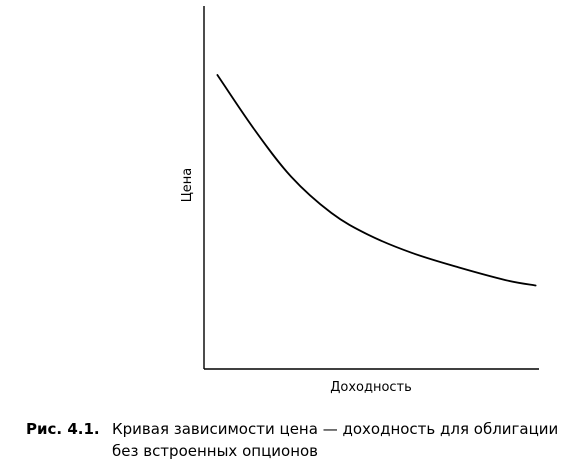 Image resolution: width=577 pixels, height=468 pixels. I want to click on caption-label: Рис. 4.1., so click(63, 429).